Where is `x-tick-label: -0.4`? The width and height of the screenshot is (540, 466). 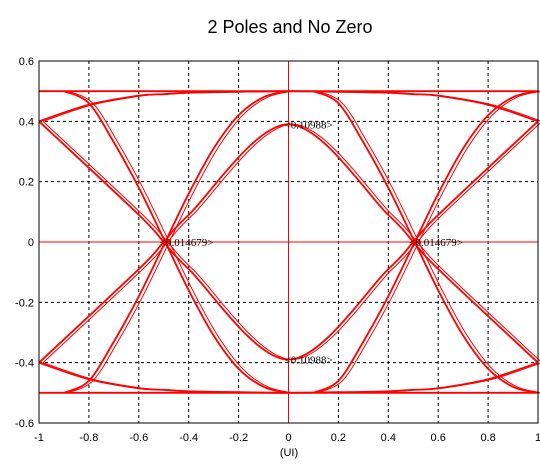
x-tick-label: -0.4 is located at coordinates (188, 438).